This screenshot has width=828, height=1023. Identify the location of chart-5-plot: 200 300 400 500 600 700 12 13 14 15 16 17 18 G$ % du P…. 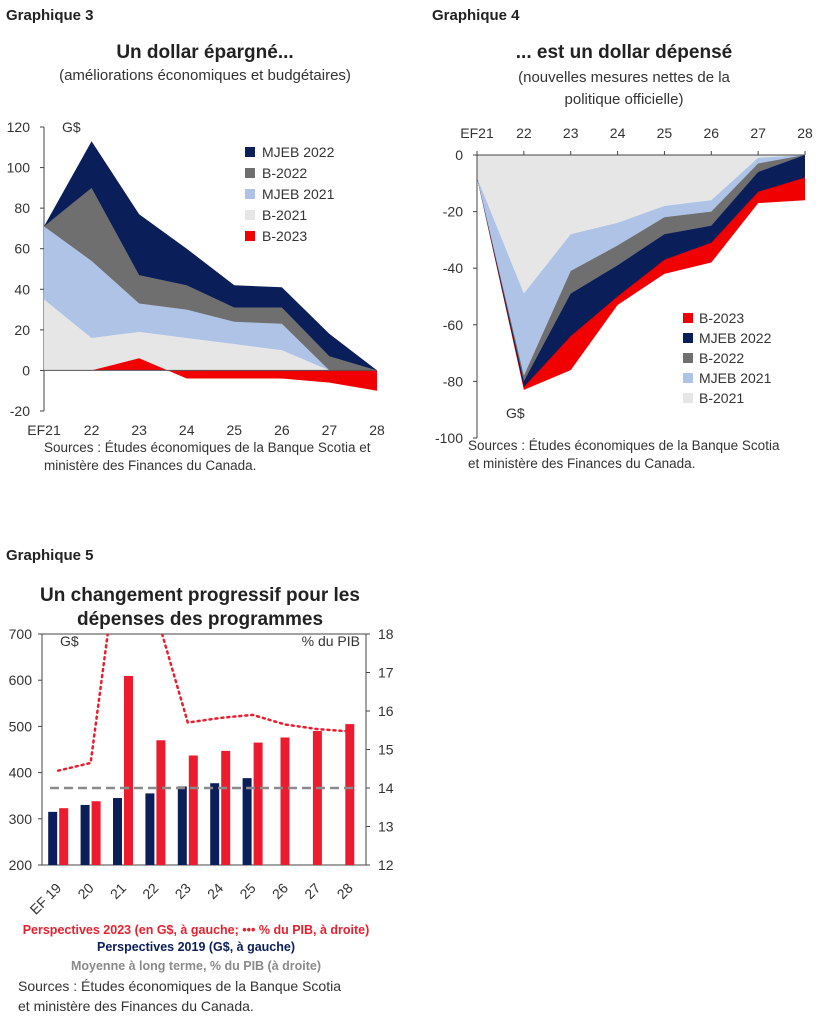
(201, 772).